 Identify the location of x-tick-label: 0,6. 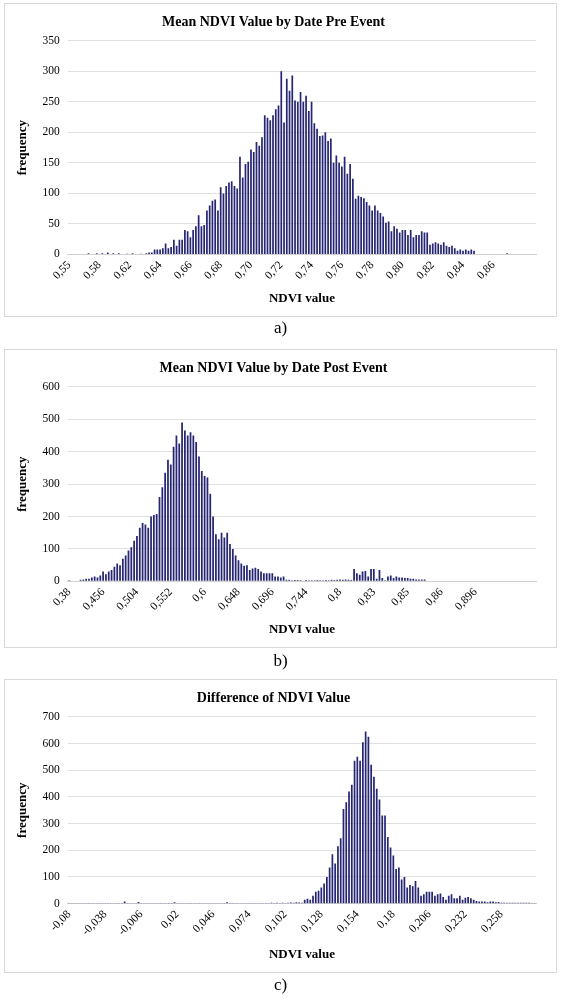
(199, 595).